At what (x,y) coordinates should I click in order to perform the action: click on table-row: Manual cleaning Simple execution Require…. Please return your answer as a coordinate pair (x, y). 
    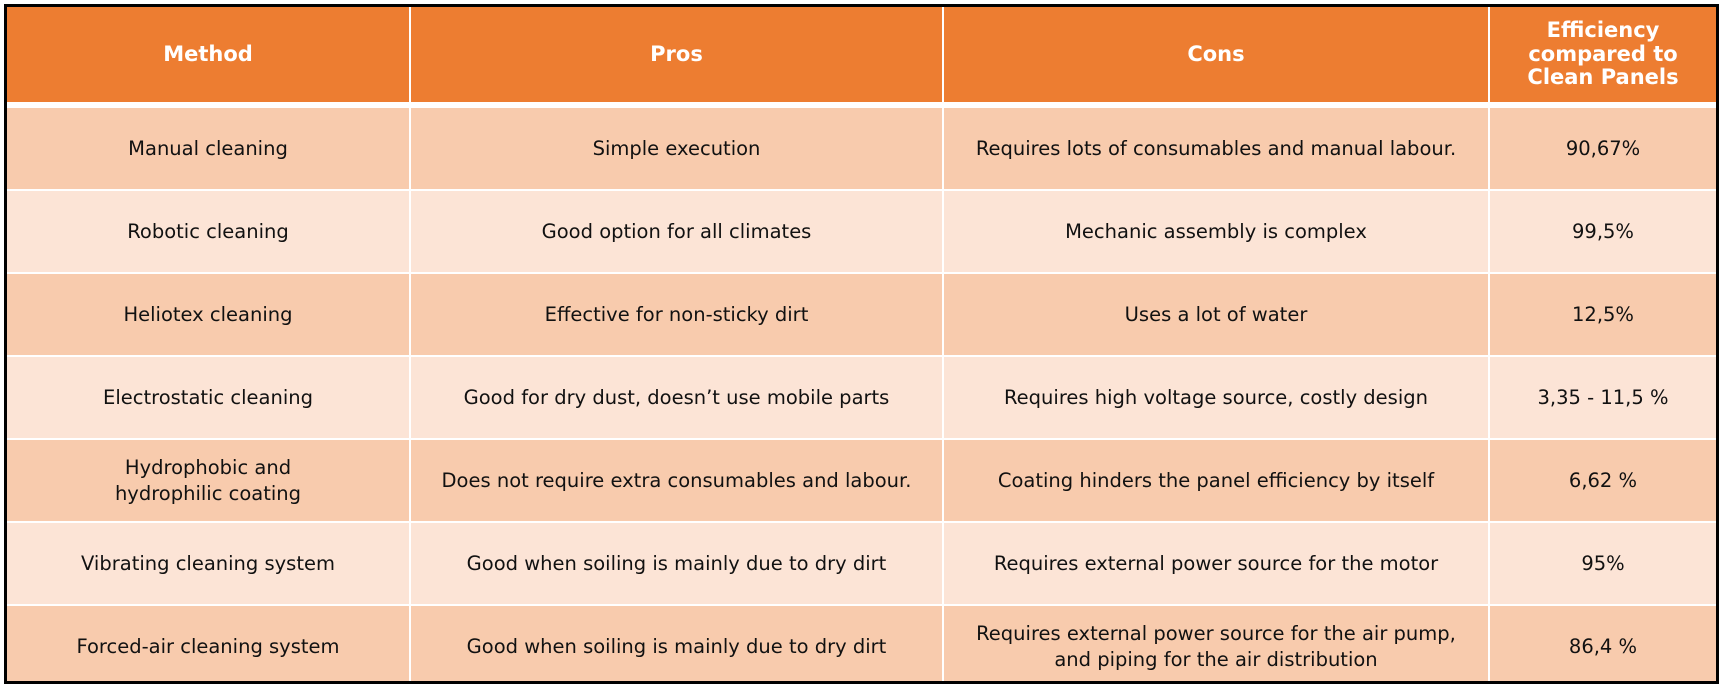
    Looking at the image, I should click on (861, 147).